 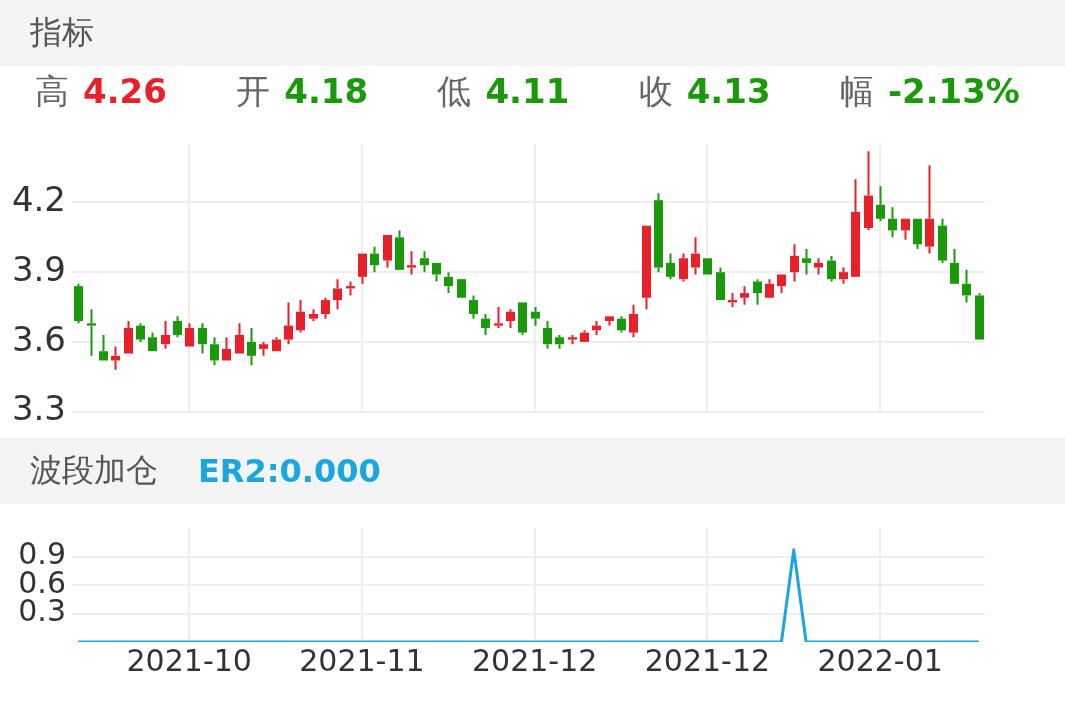 I want to click on x-tick-label: 2021-11, so click(x=362, y=660).